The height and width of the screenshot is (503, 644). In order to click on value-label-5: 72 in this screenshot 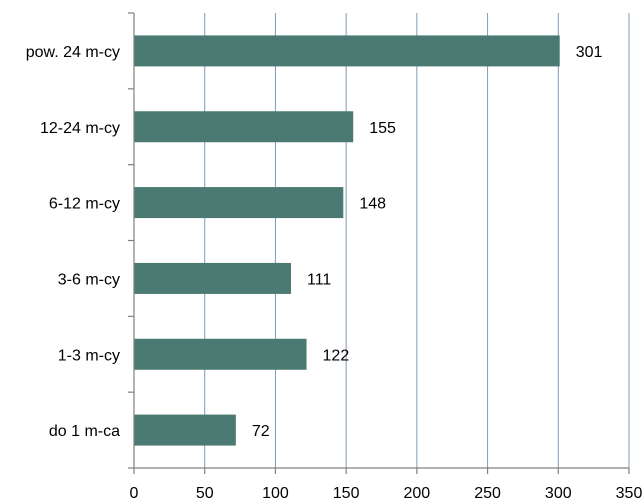, I will do `click(261, 431)`.